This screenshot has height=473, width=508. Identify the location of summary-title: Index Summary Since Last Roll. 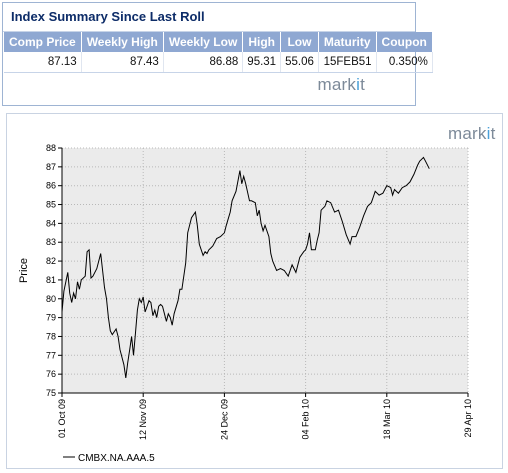
(209, 17).